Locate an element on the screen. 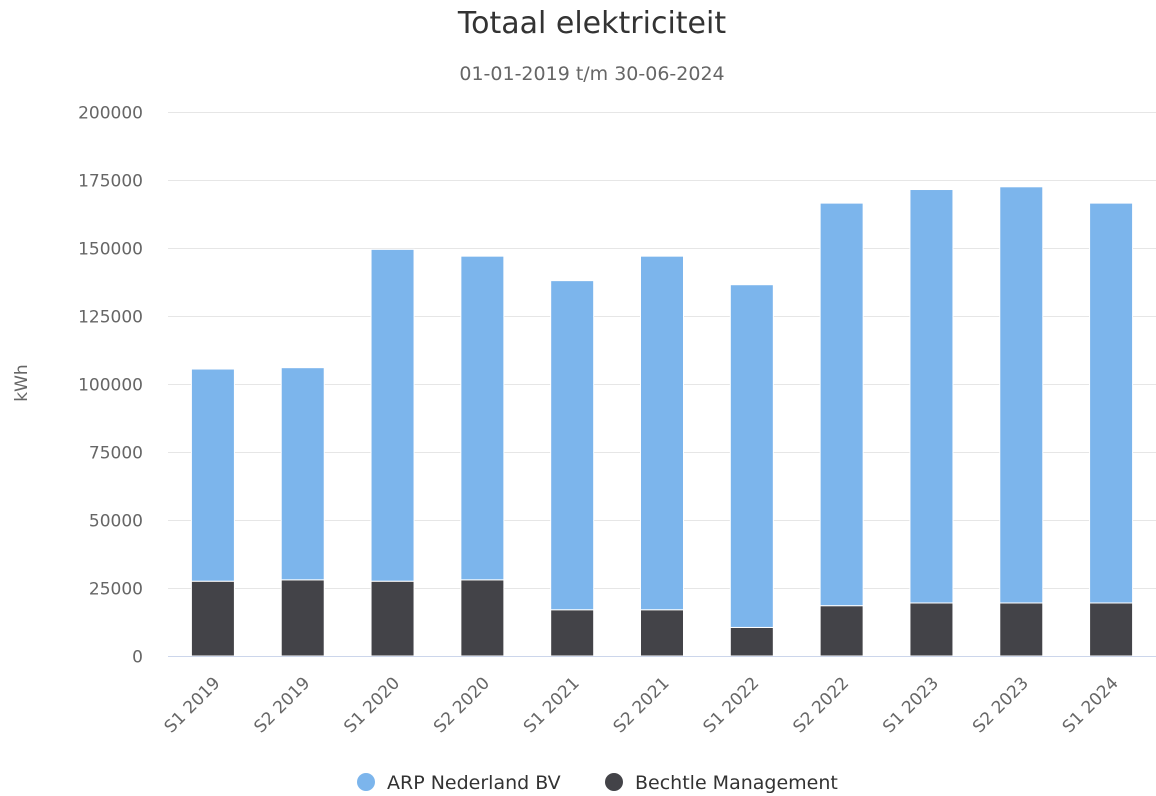 Image resolution: width=1156 pixels, height=796 pixels. y-tick-label: 100000 is located at coordinates (110, 386).